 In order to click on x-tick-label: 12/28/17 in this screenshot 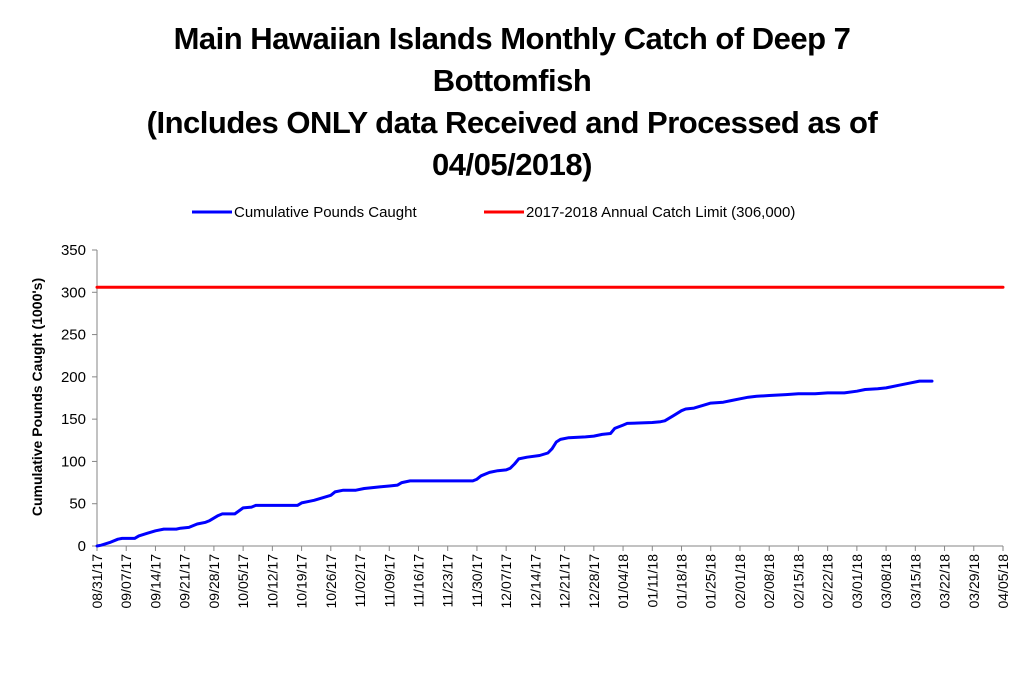, I will do `click(594, 581)`.